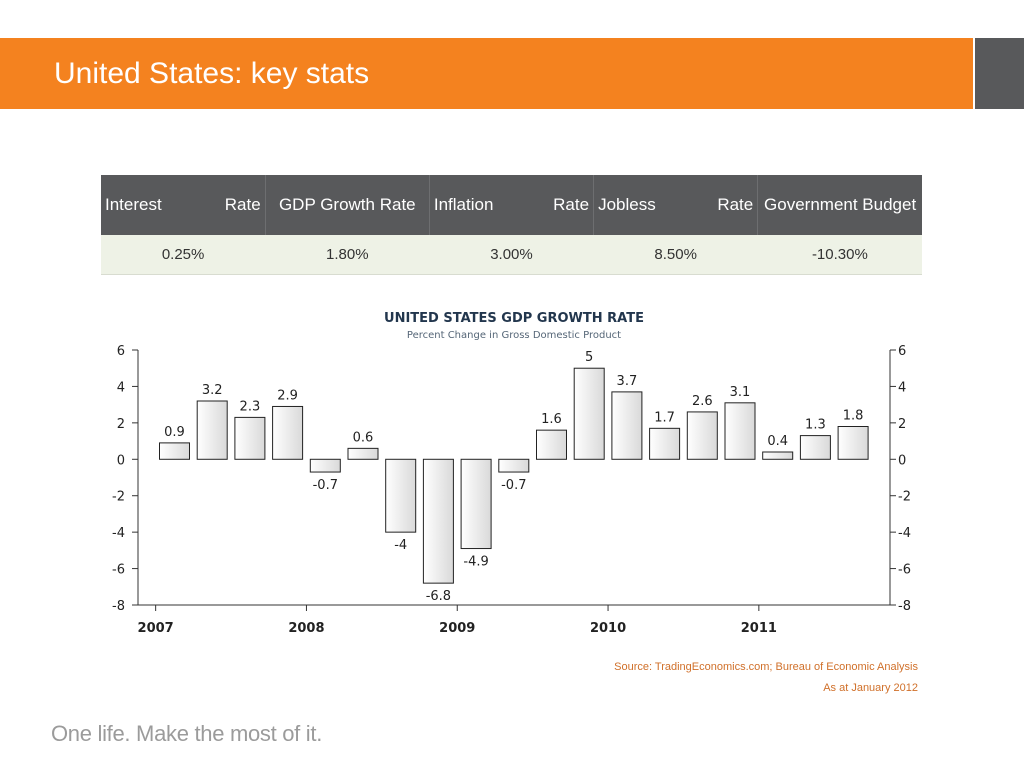 This screenshot has width=1024, height=768. What do you see at coordinates (133, 204) in the screenshot?
I see `header-interest-rate-left: Interest` at bounding box center [133, 204].